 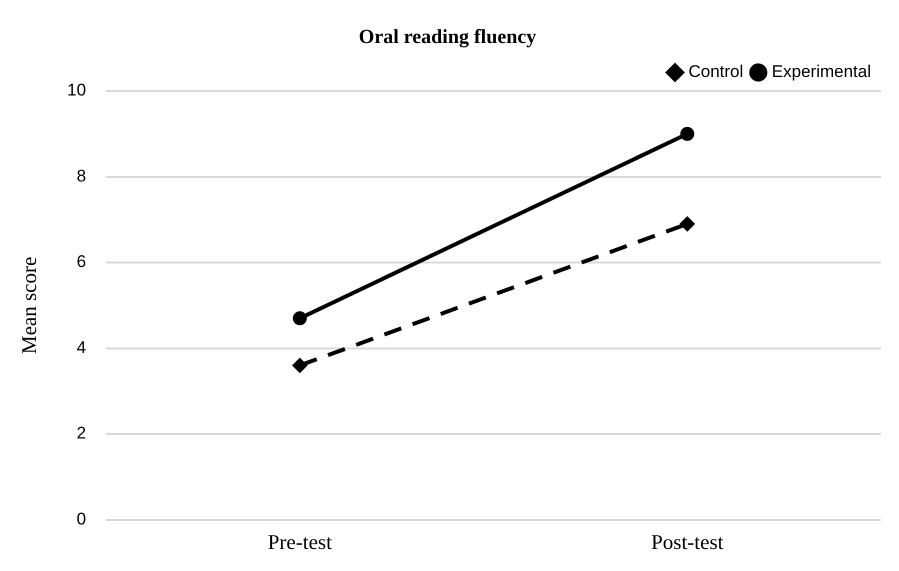 I want to click on y-axis-title: Mean score, so click(x=29, y=305).